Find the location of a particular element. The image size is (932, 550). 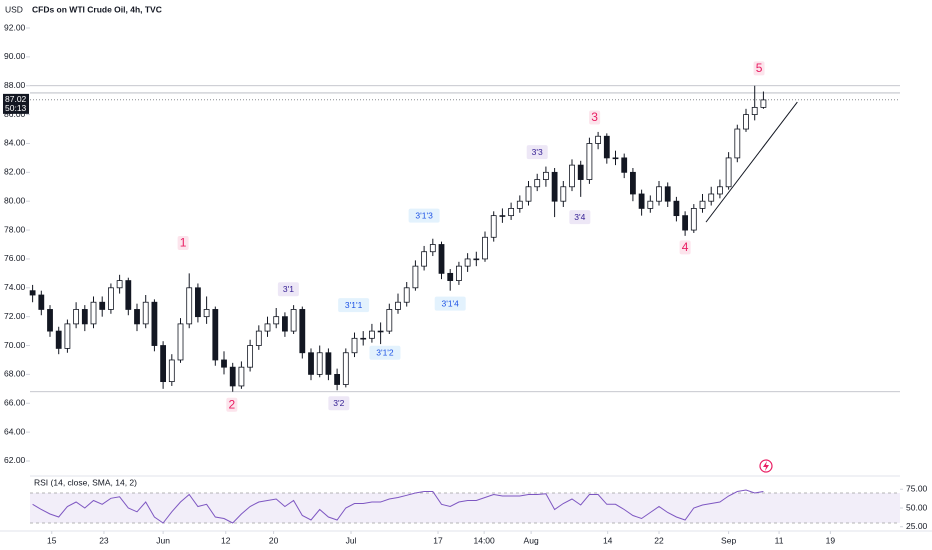

rsi-line is located at coordinates (398, 506).